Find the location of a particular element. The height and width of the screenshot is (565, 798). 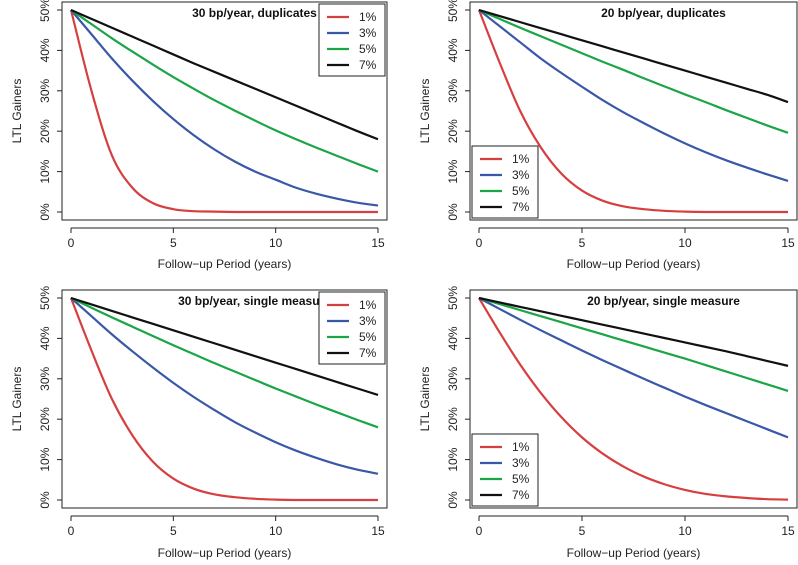

panel-title: 20 bp/year, duplicates is located at coordinates (663, 13).